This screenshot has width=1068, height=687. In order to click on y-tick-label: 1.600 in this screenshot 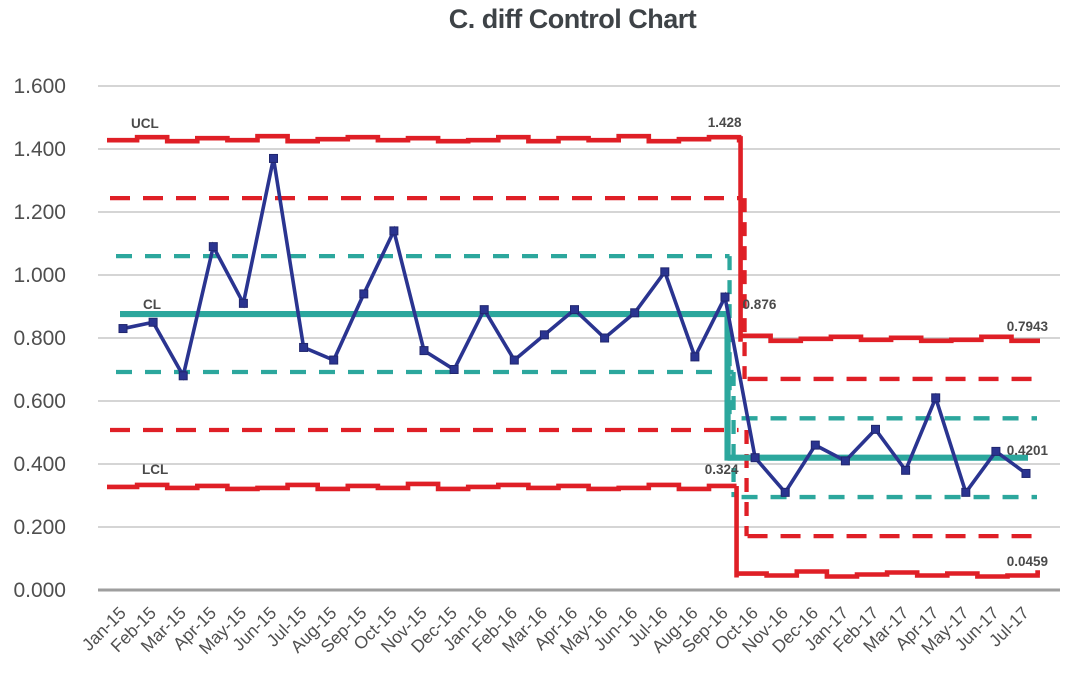, I will do `click(39, 86)`.